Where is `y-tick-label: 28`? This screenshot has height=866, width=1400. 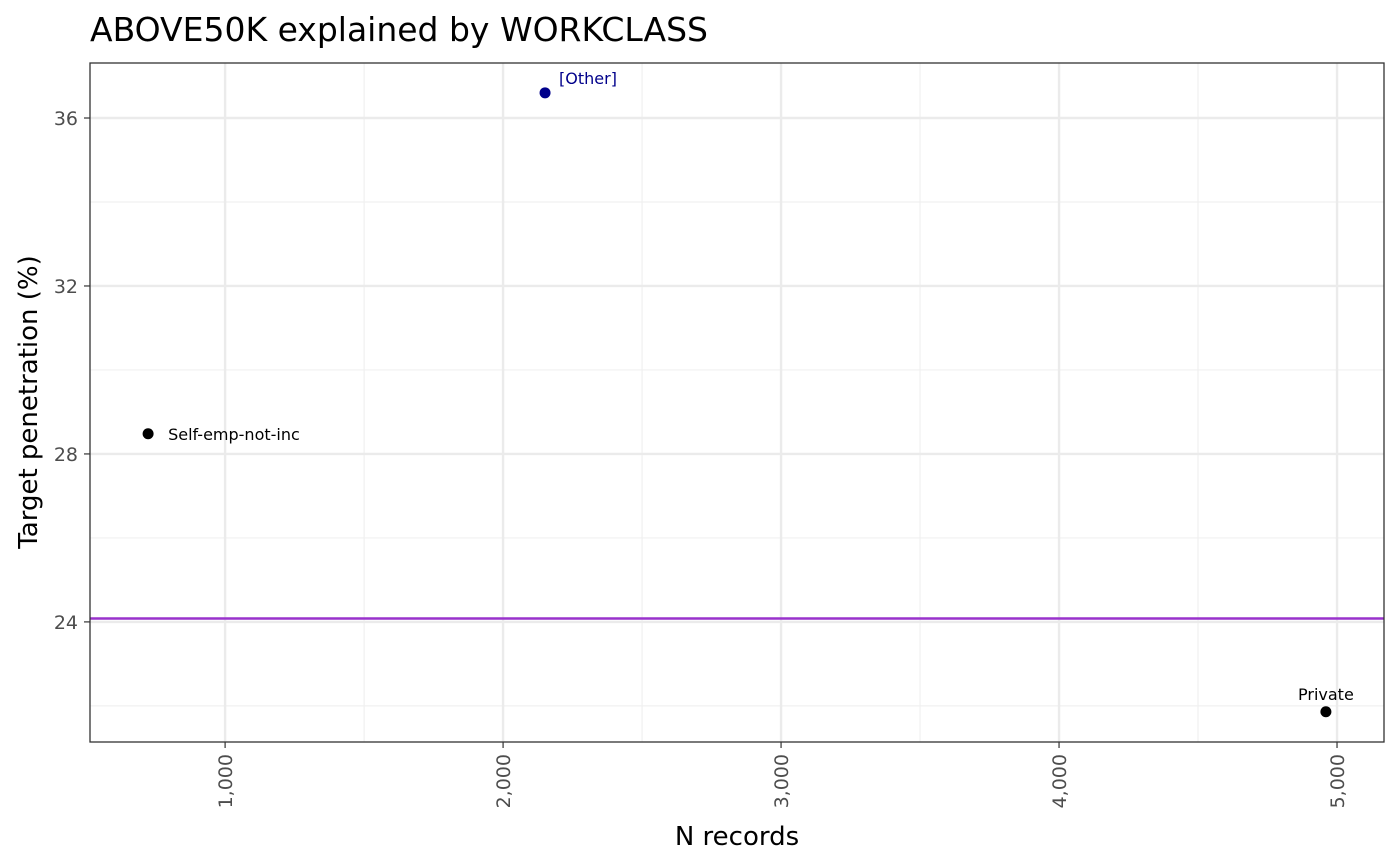 y-tick-label: 28 is located at coordinates (66, 455).